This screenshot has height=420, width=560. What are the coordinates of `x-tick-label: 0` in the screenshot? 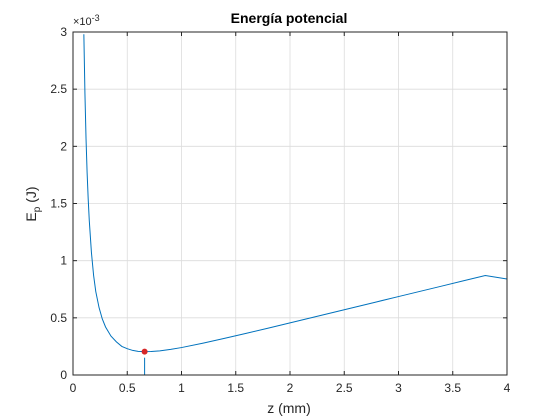 It's located at (73, 388).